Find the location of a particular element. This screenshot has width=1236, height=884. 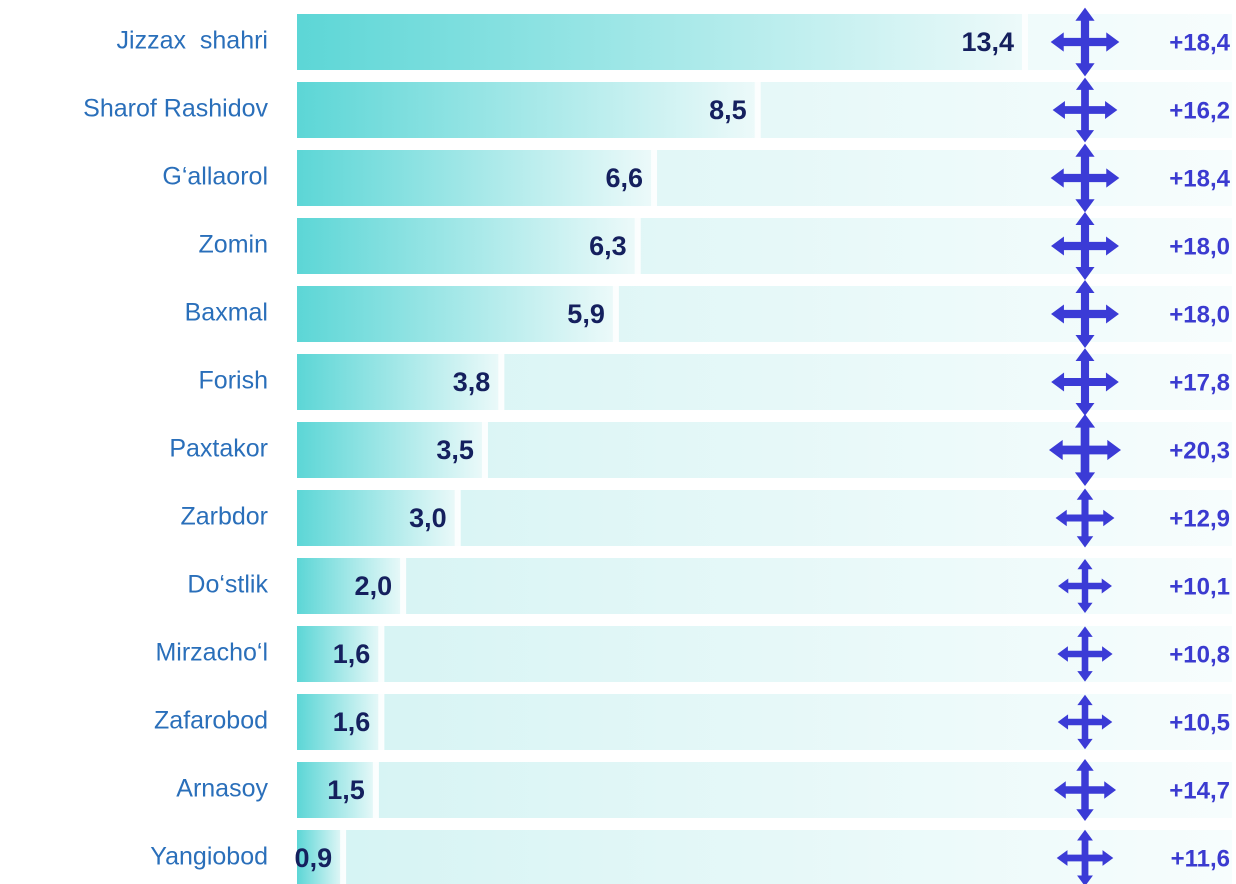

growth-label: +14,7 is located at coordinates (1199, 790).